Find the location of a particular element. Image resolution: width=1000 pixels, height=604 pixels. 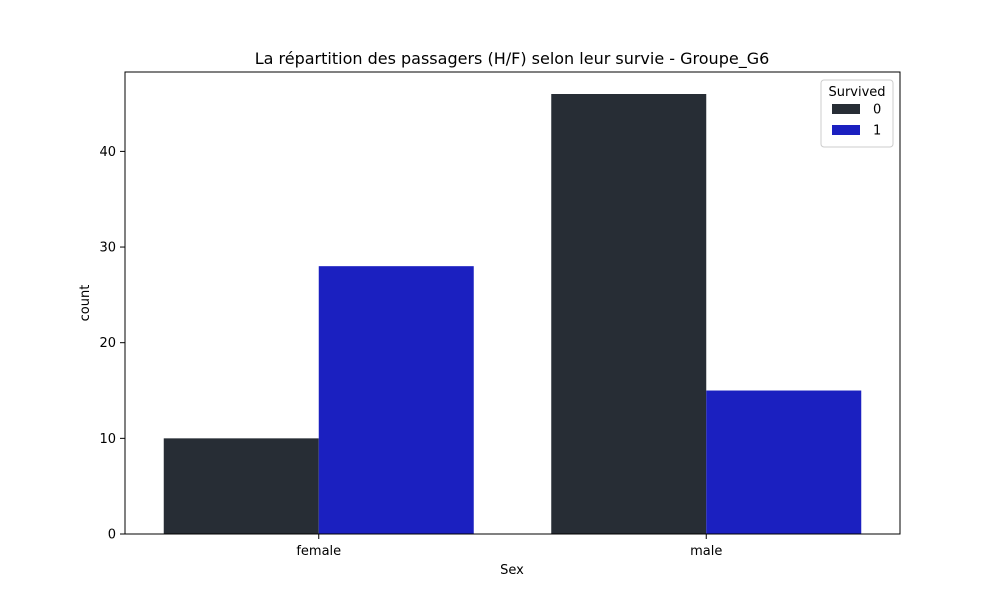

legend-label-1: 1 is located at coordinates (877, 131).